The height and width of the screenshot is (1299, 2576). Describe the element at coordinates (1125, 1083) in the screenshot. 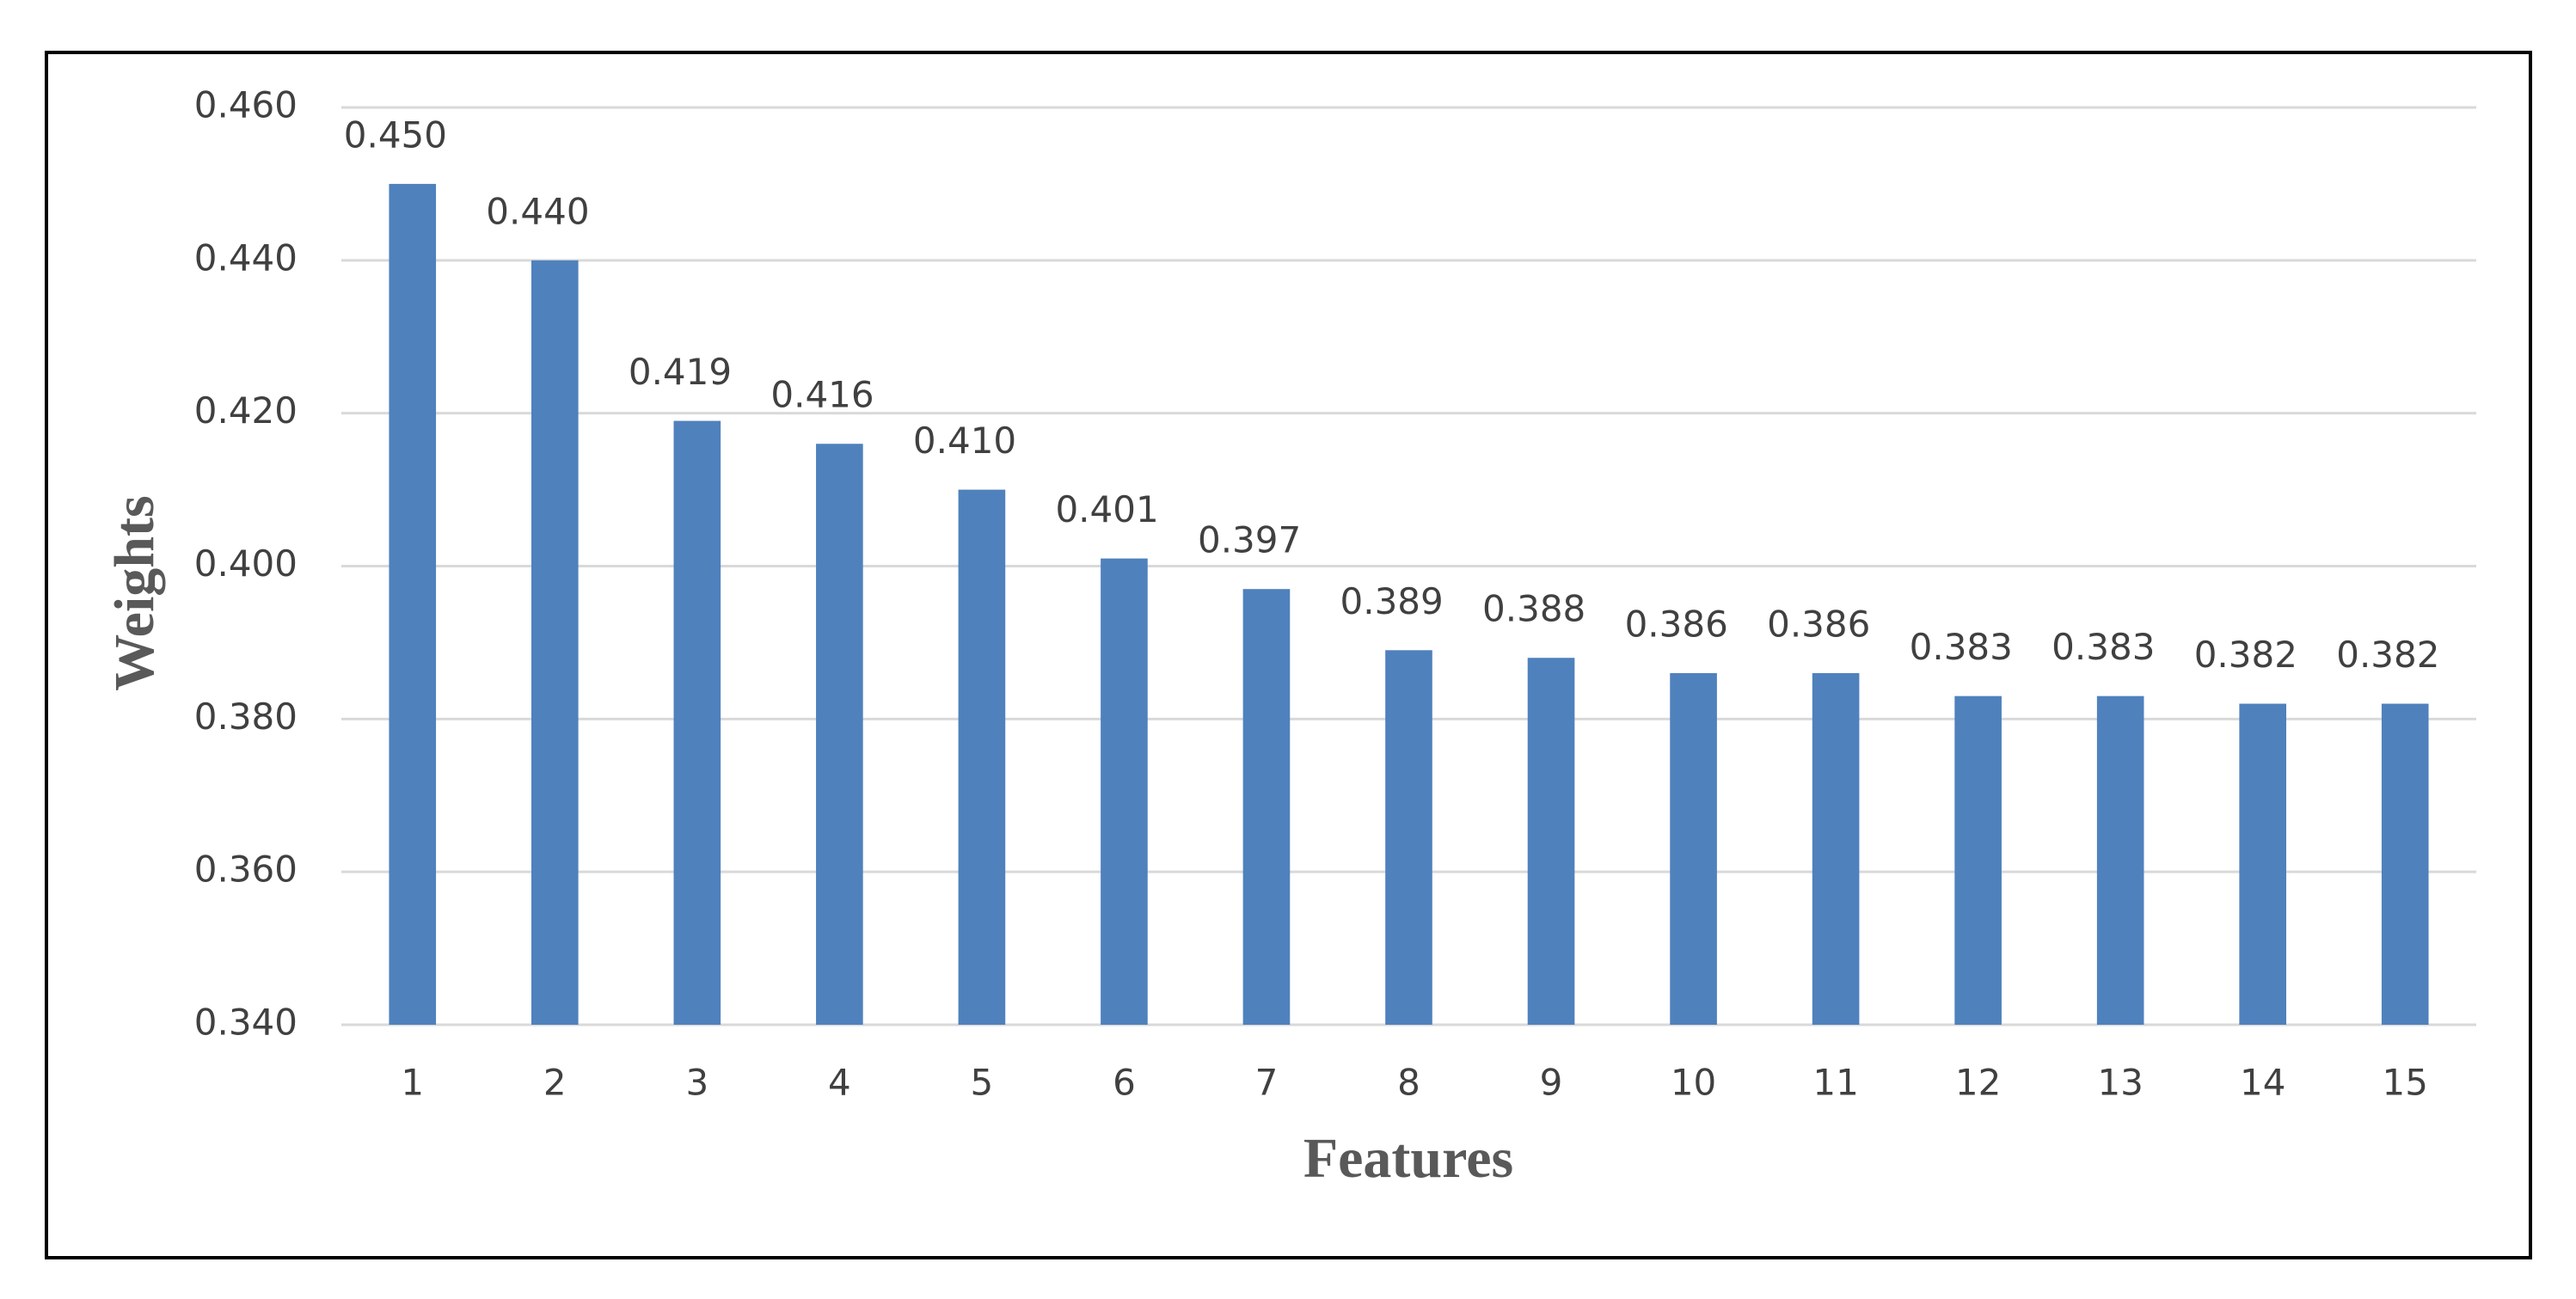

I see `x-tick-label: 6` at that location.